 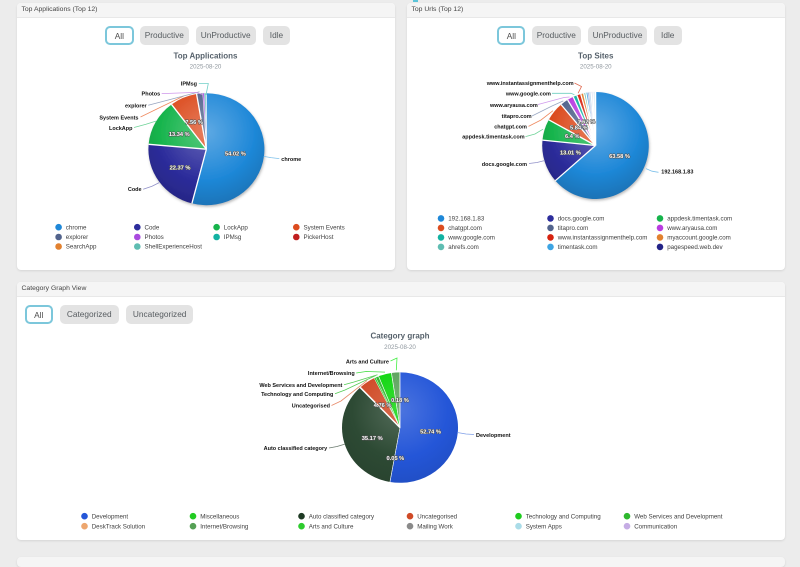 What do you see at coordinates (180, 169) in the screenshot?
I see `svg-text: 22.37 %` at bounding box center [180, 169].